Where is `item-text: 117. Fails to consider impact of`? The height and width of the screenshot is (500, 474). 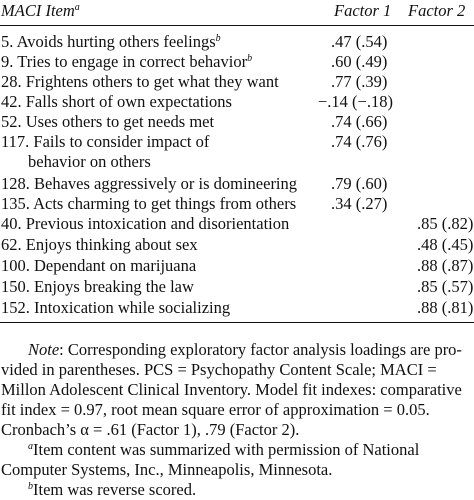
item-text: 117. Fails to consider impact of is located at coordinates (105, 141).